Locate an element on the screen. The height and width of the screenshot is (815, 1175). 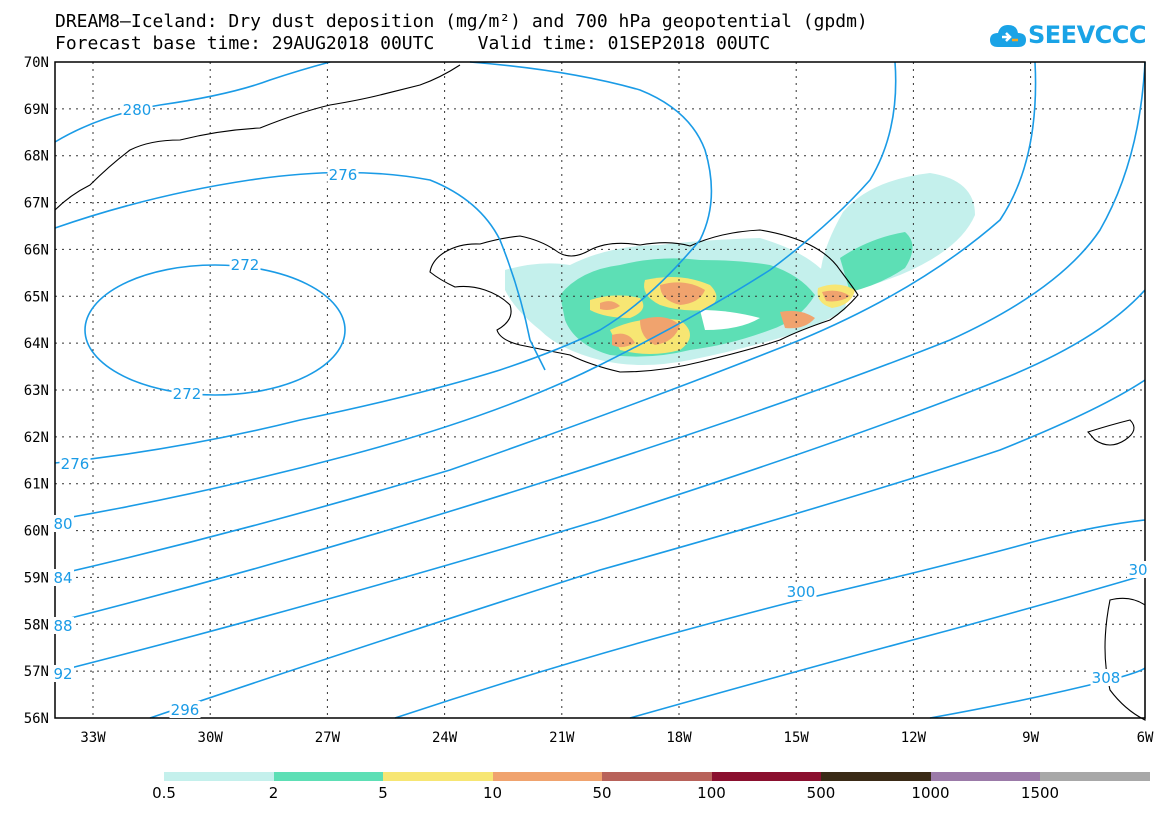
lat-tick-label: 70N is located at coordinates (36, 63).